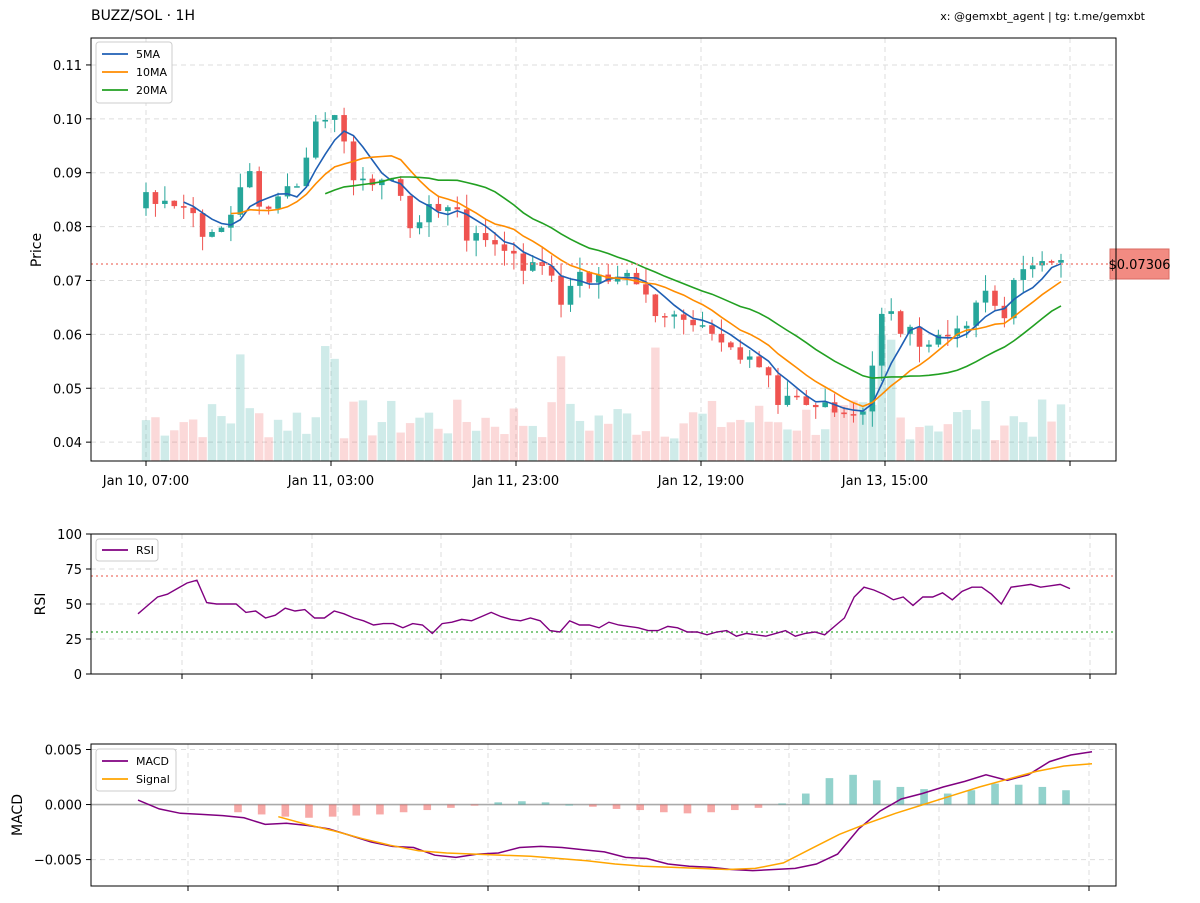 The height and width of the screenshot is (903, 1200). I want to click on current-price-label: $0.07306, so click(1139, 265).